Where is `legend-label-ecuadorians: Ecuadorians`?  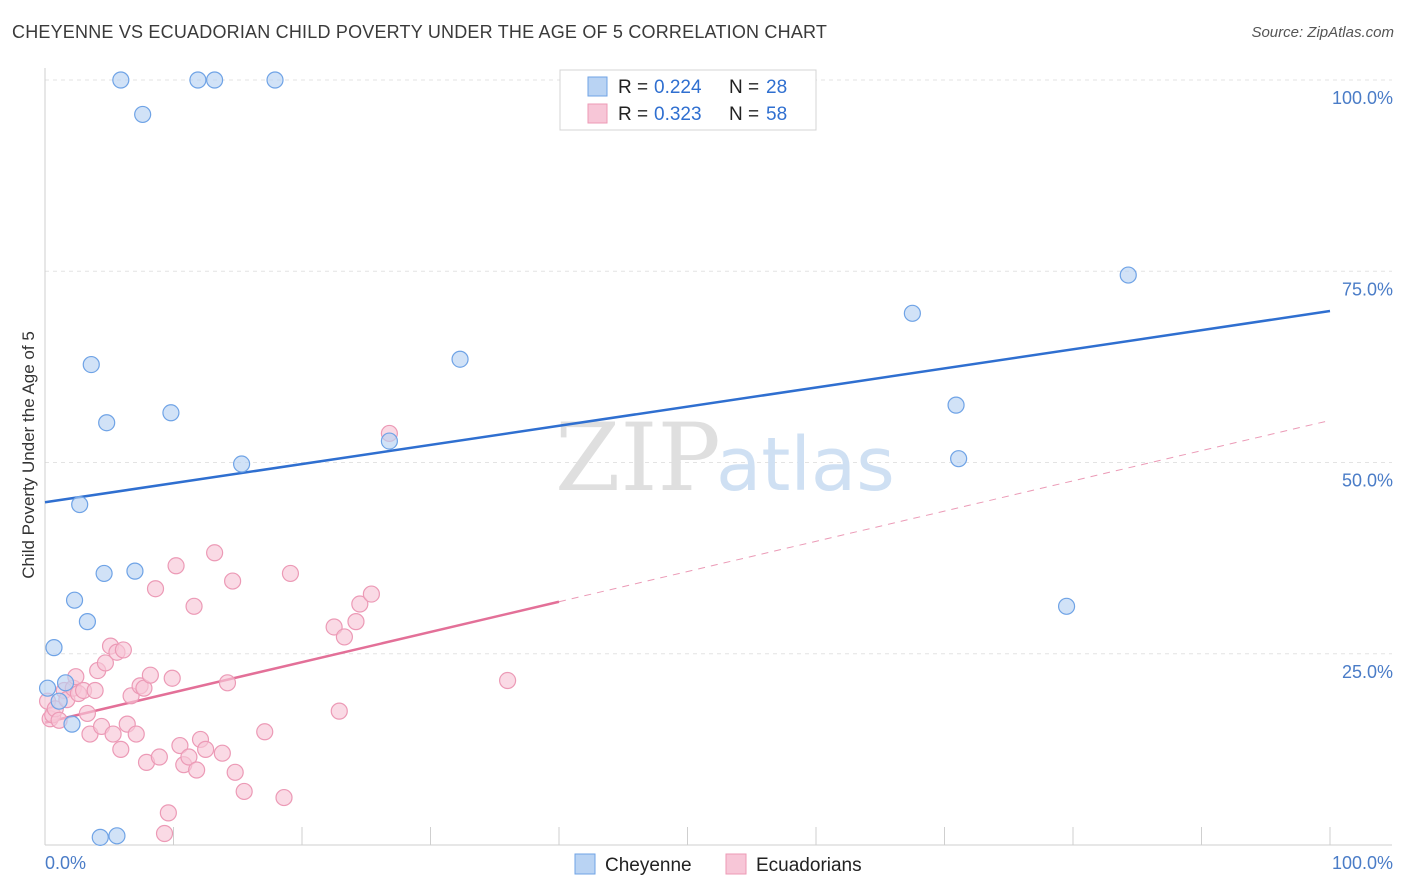
legend-label-ecuadorians: Ecuadorians is located at coordinates (809, 865).